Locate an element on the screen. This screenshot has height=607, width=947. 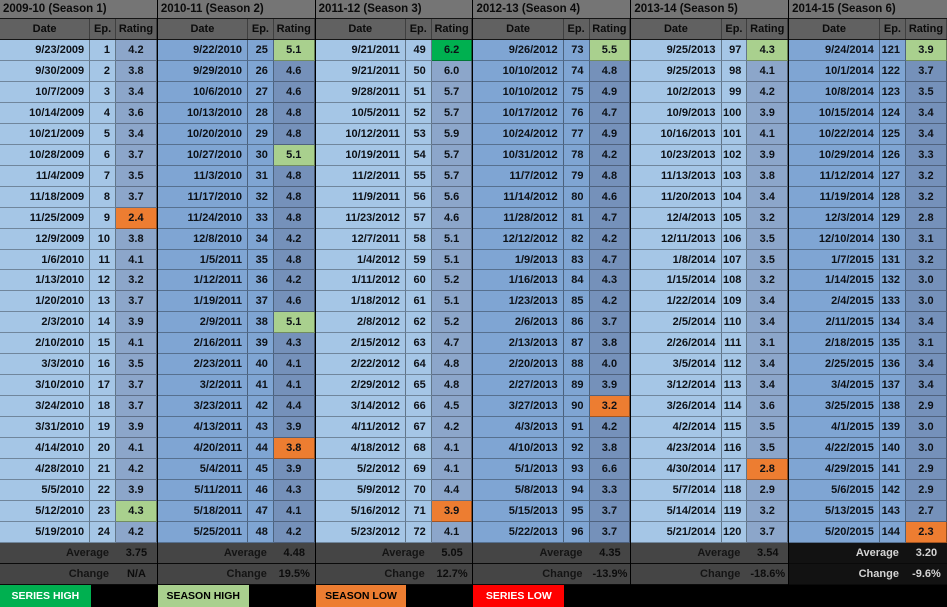
episode-number-cell: 48 is located at coordinates (261, 532).